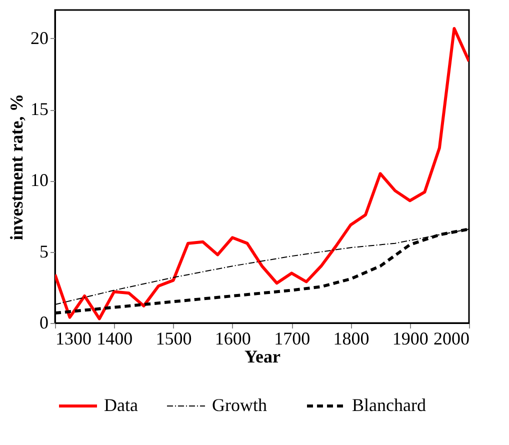 The width and height of the screenshot is (509, 445). I want to click on x-tick-label: 1500, so click(174, 338).